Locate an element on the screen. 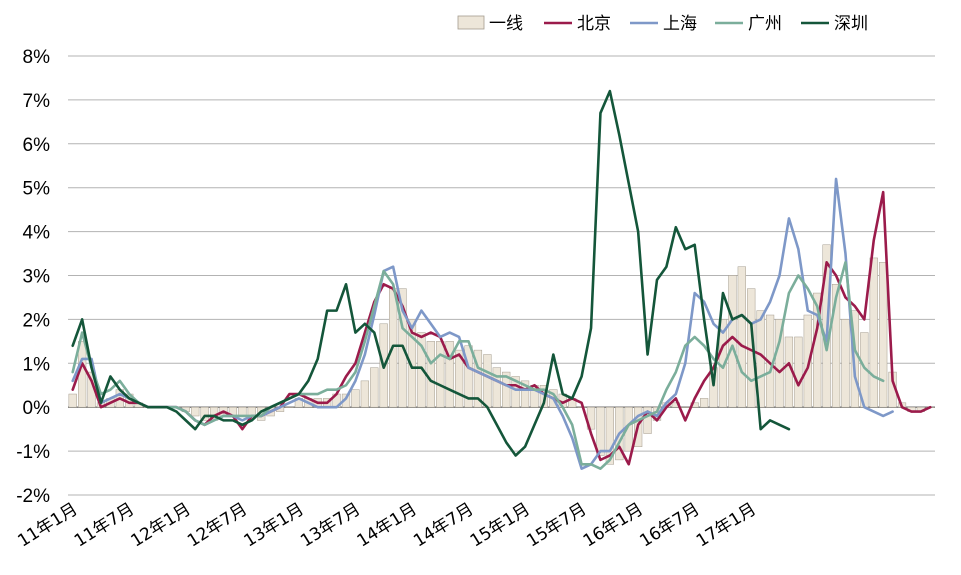 The height and width of the screenshot is (575, 961). x-tick-label: 13年1月 is located at coordinates (274, 525).